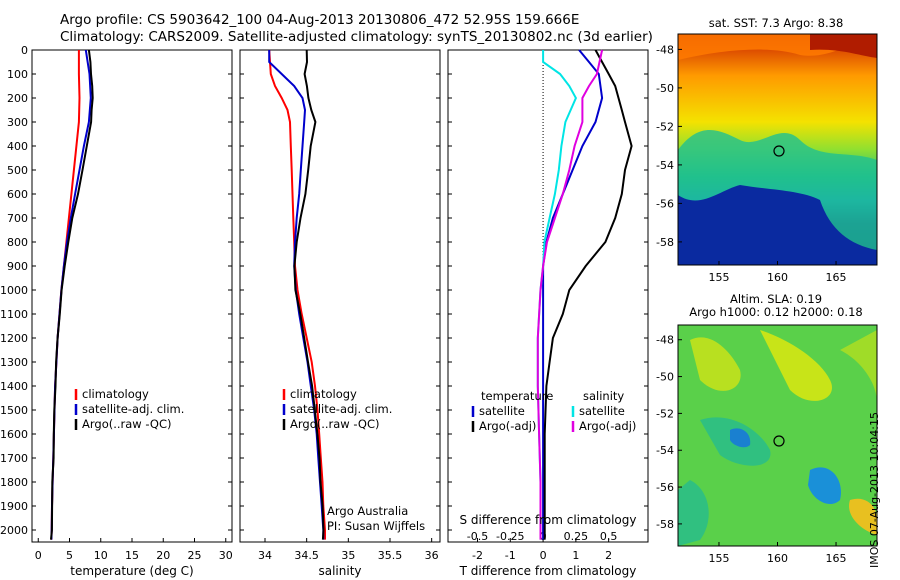 This screenshot has height=580, width=900. I want to click on x-tick-label: 35.5, so click(390, 555).